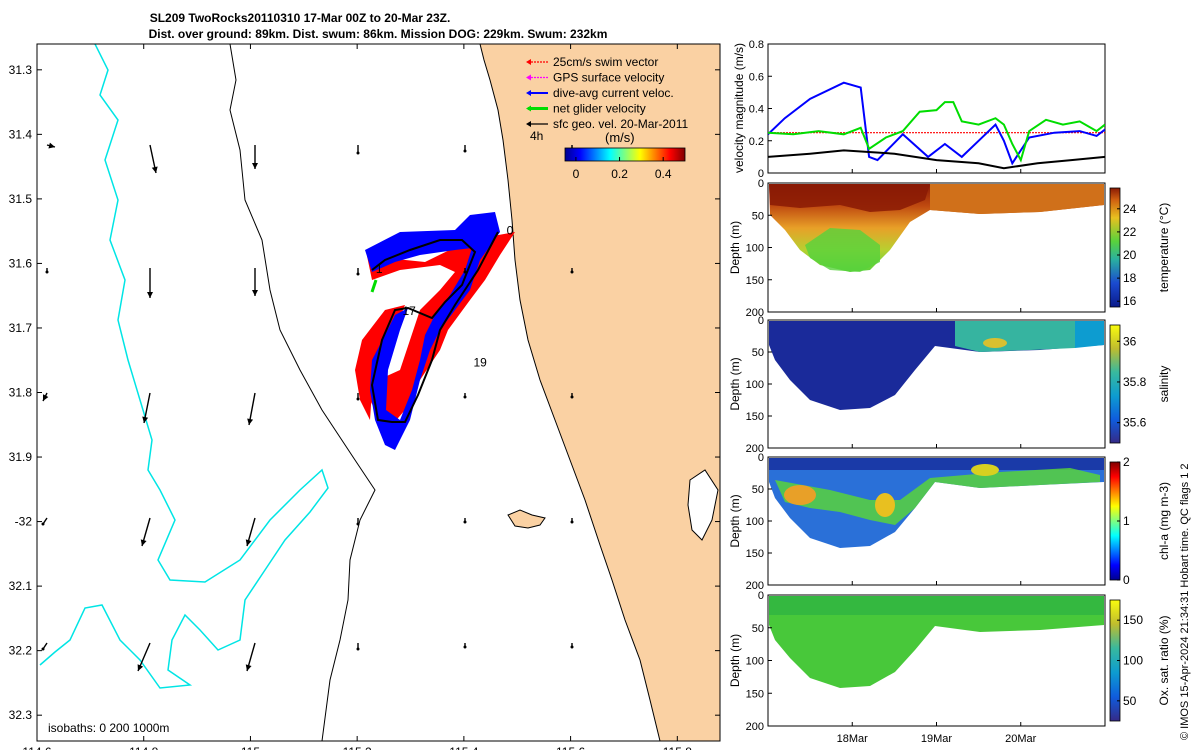 Image resolution: width=1200 pixels, height=750 pixels. I want to click on map-y-tick-label: 31.5, so click(21, 199).